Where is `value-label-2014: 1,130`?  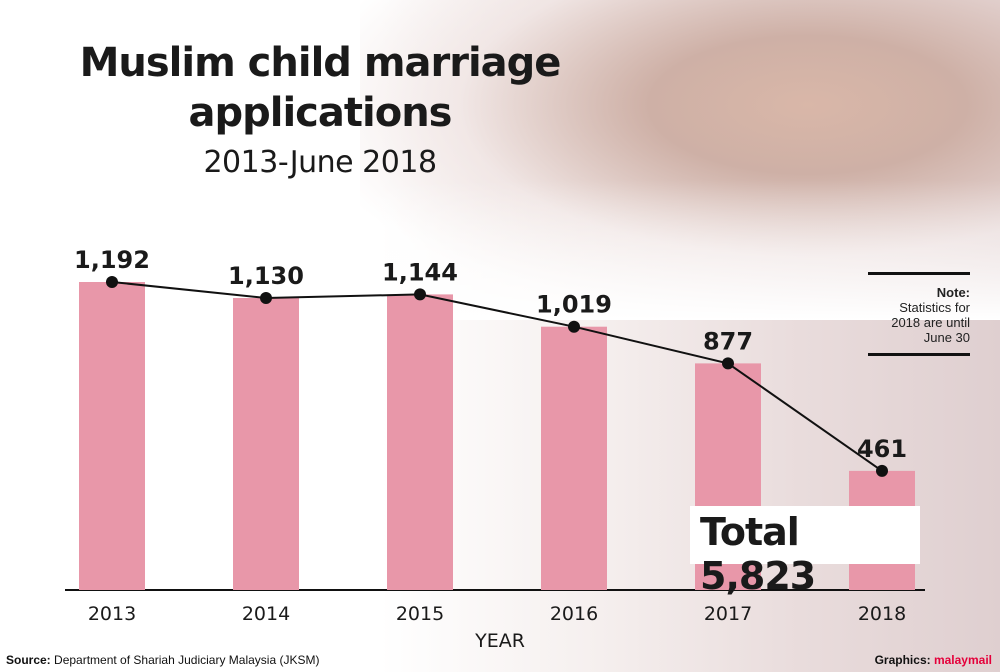
value-label-2014: 1,130 is located at coordinates (266, 276).